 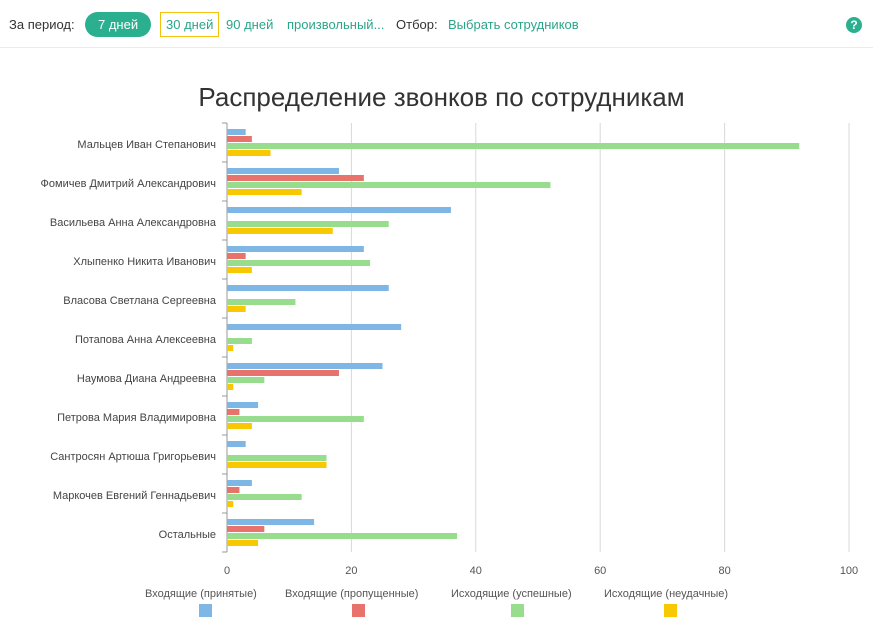 What do you see at coordinates (600, 571) in the screenshot?
I see `x-tick-label: 60` at bounding box center [600, 571].